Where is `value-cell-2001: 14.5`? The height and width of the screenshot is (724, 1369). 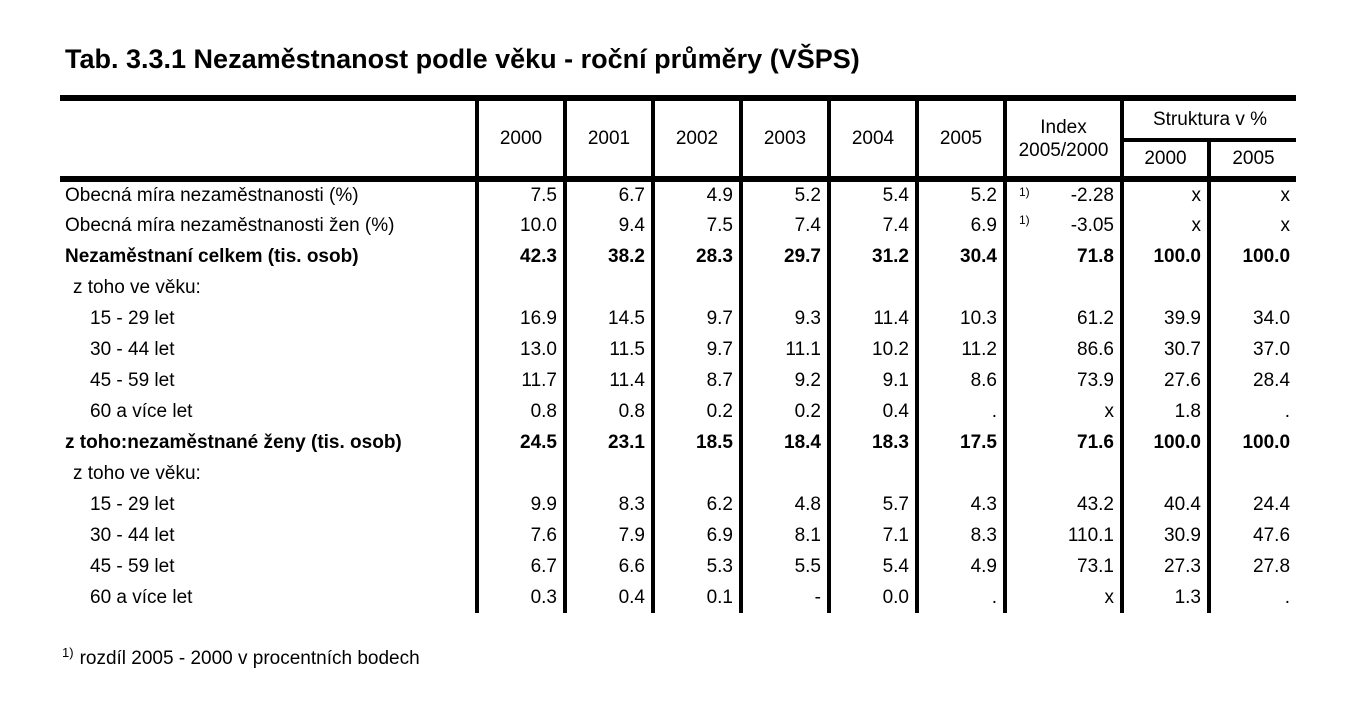
value-cell-2001: 14.5 is located at coordinates (608, 318).